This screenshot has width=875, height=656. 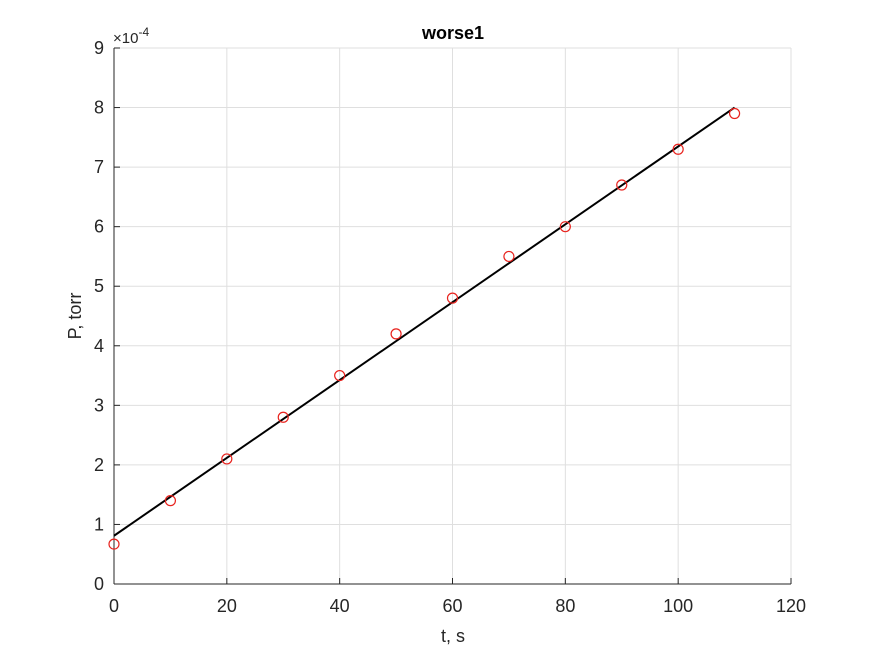 What do you see at coordinates (99, 227) in the screenshot?
I see `y-tick-label: 6` at bounding box center [99, 227].